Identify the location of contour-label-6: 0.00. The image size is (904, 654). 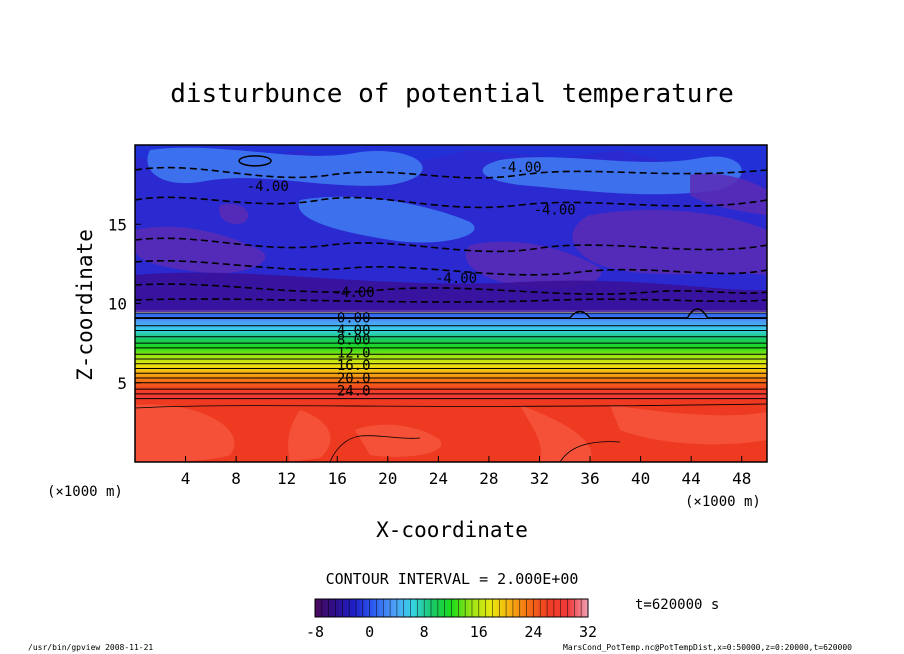
(354, 319).